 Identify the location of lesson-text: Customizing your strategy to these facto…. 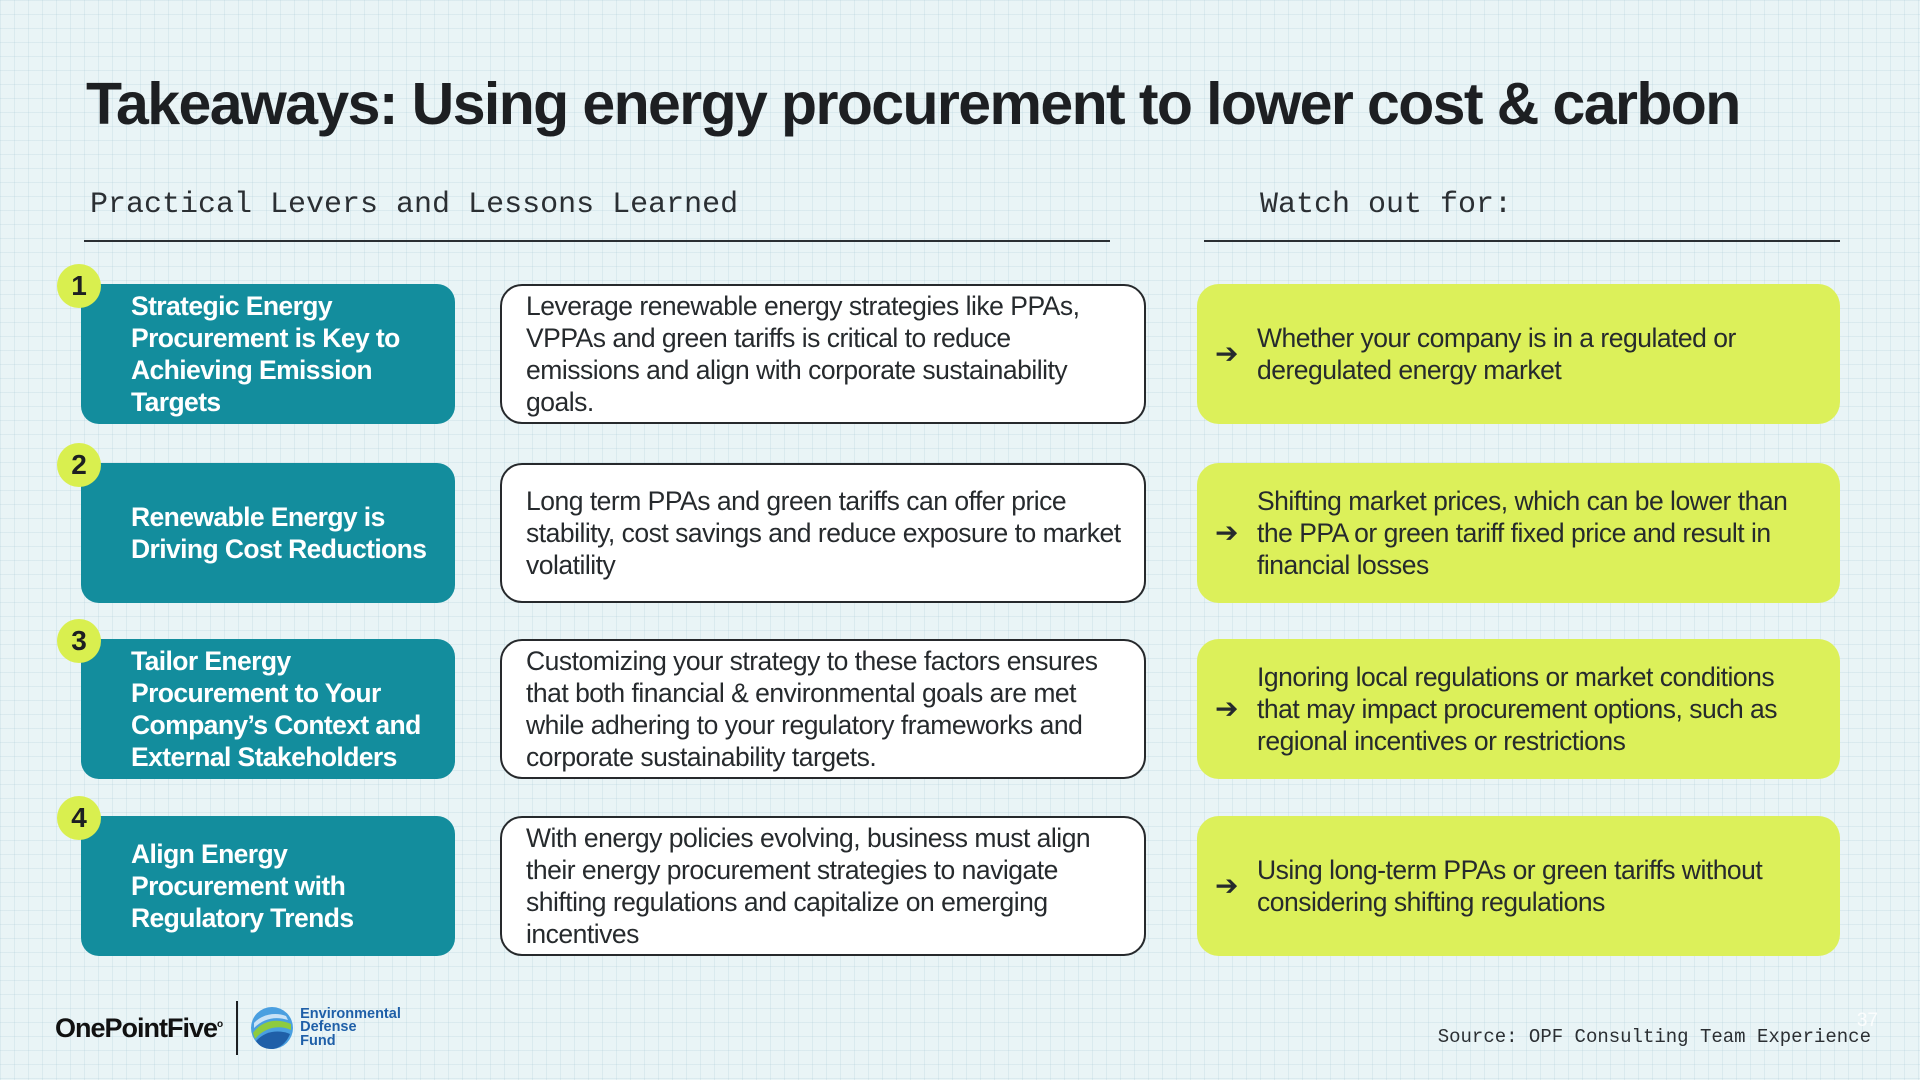
(812, 709).